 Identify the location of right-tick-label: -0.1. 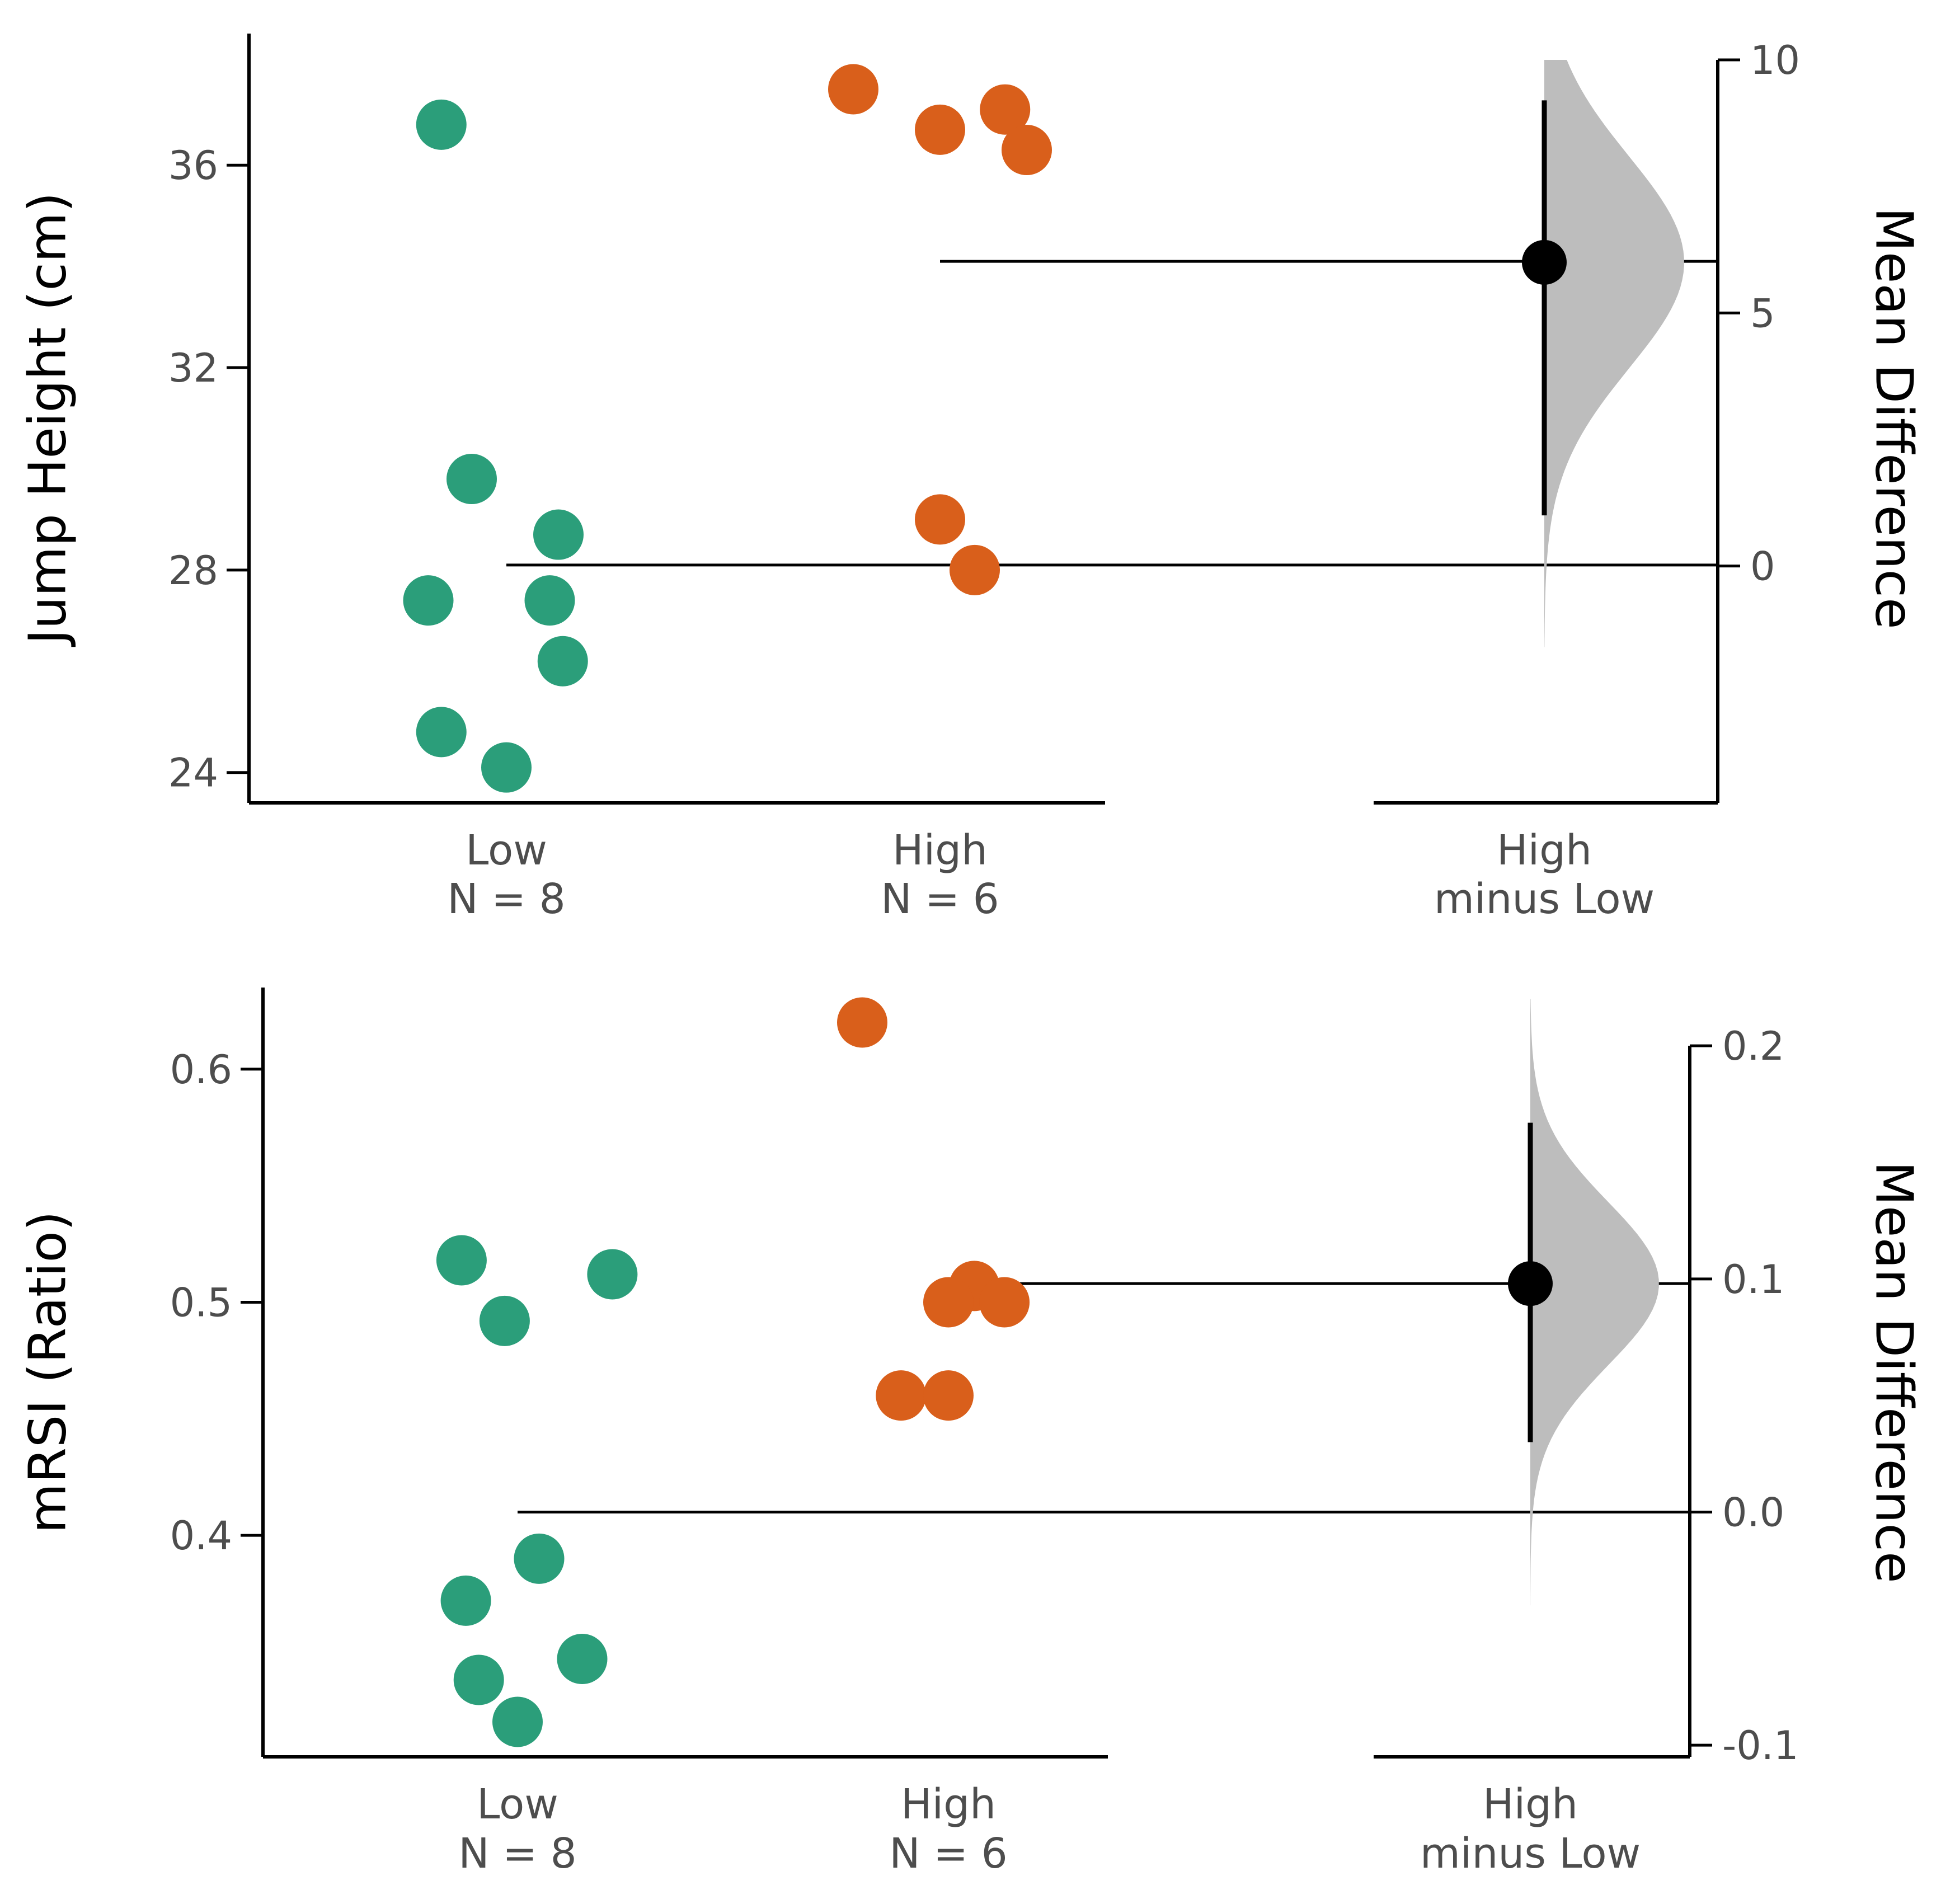
(1760, 1746).